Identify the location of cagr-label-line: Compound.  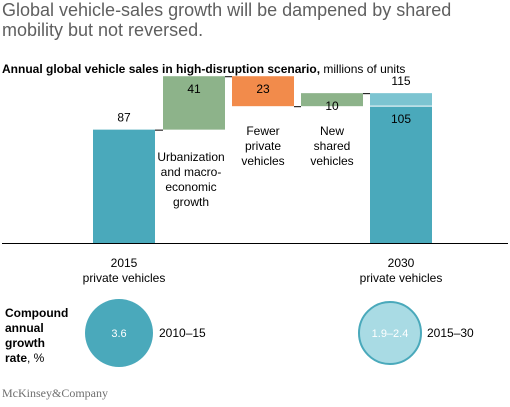
(37, 313).